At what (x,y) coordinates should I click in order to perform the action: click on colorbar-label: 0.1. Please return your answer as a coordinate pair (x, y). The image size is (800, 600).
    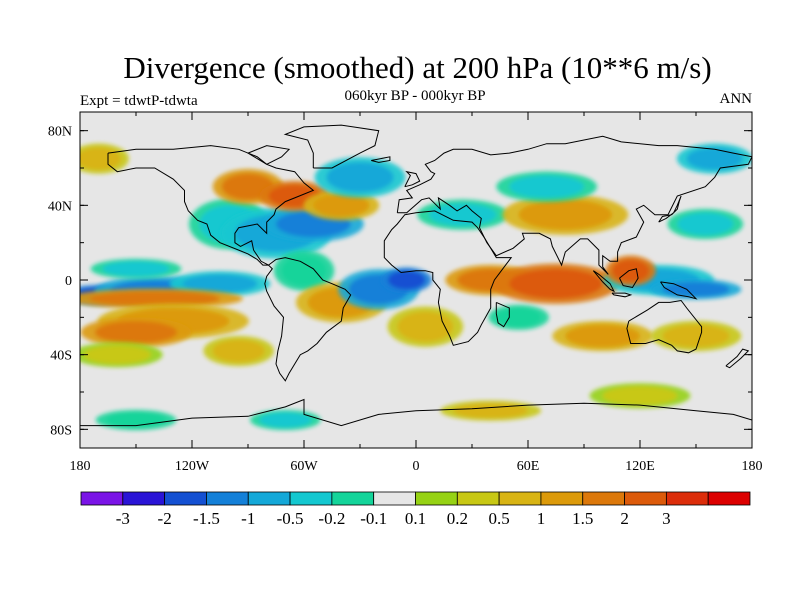
    Looking at the image, I should click on (415, 518).